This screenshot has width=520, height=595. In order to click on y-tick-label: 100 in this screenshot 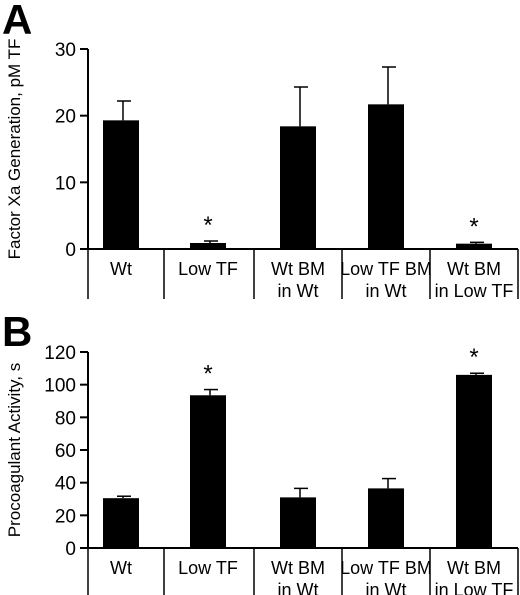, I will do `click(60, 386)`.